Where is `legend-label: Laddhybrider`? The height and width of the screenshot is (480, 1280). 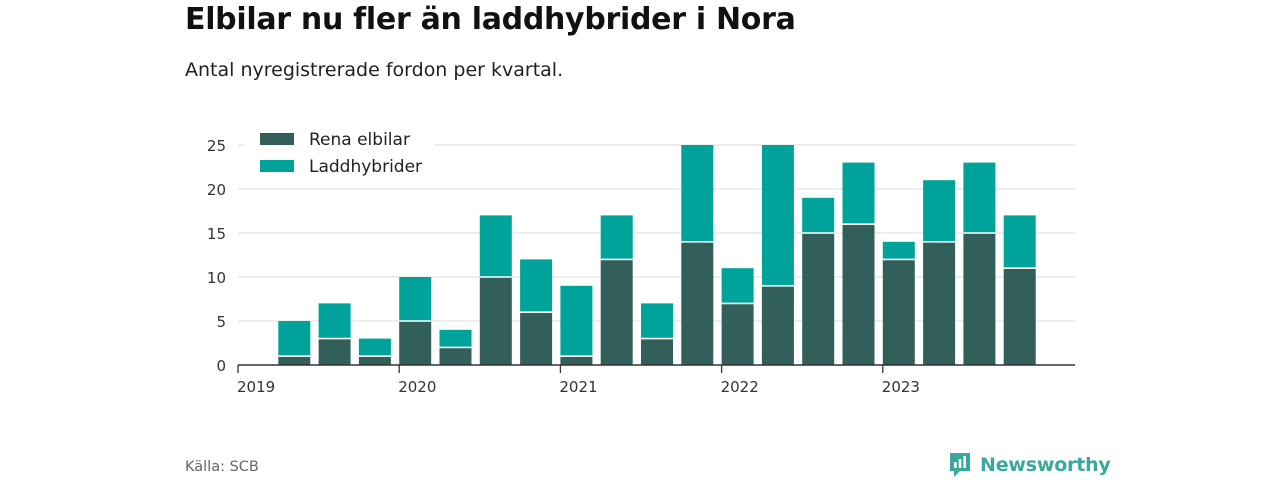 legend-label: Laddhybrider is located at coordinates (365, 167).